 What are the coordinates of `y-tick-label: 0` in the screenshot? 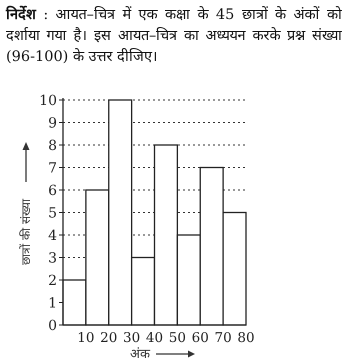 It's located at (52, 326).